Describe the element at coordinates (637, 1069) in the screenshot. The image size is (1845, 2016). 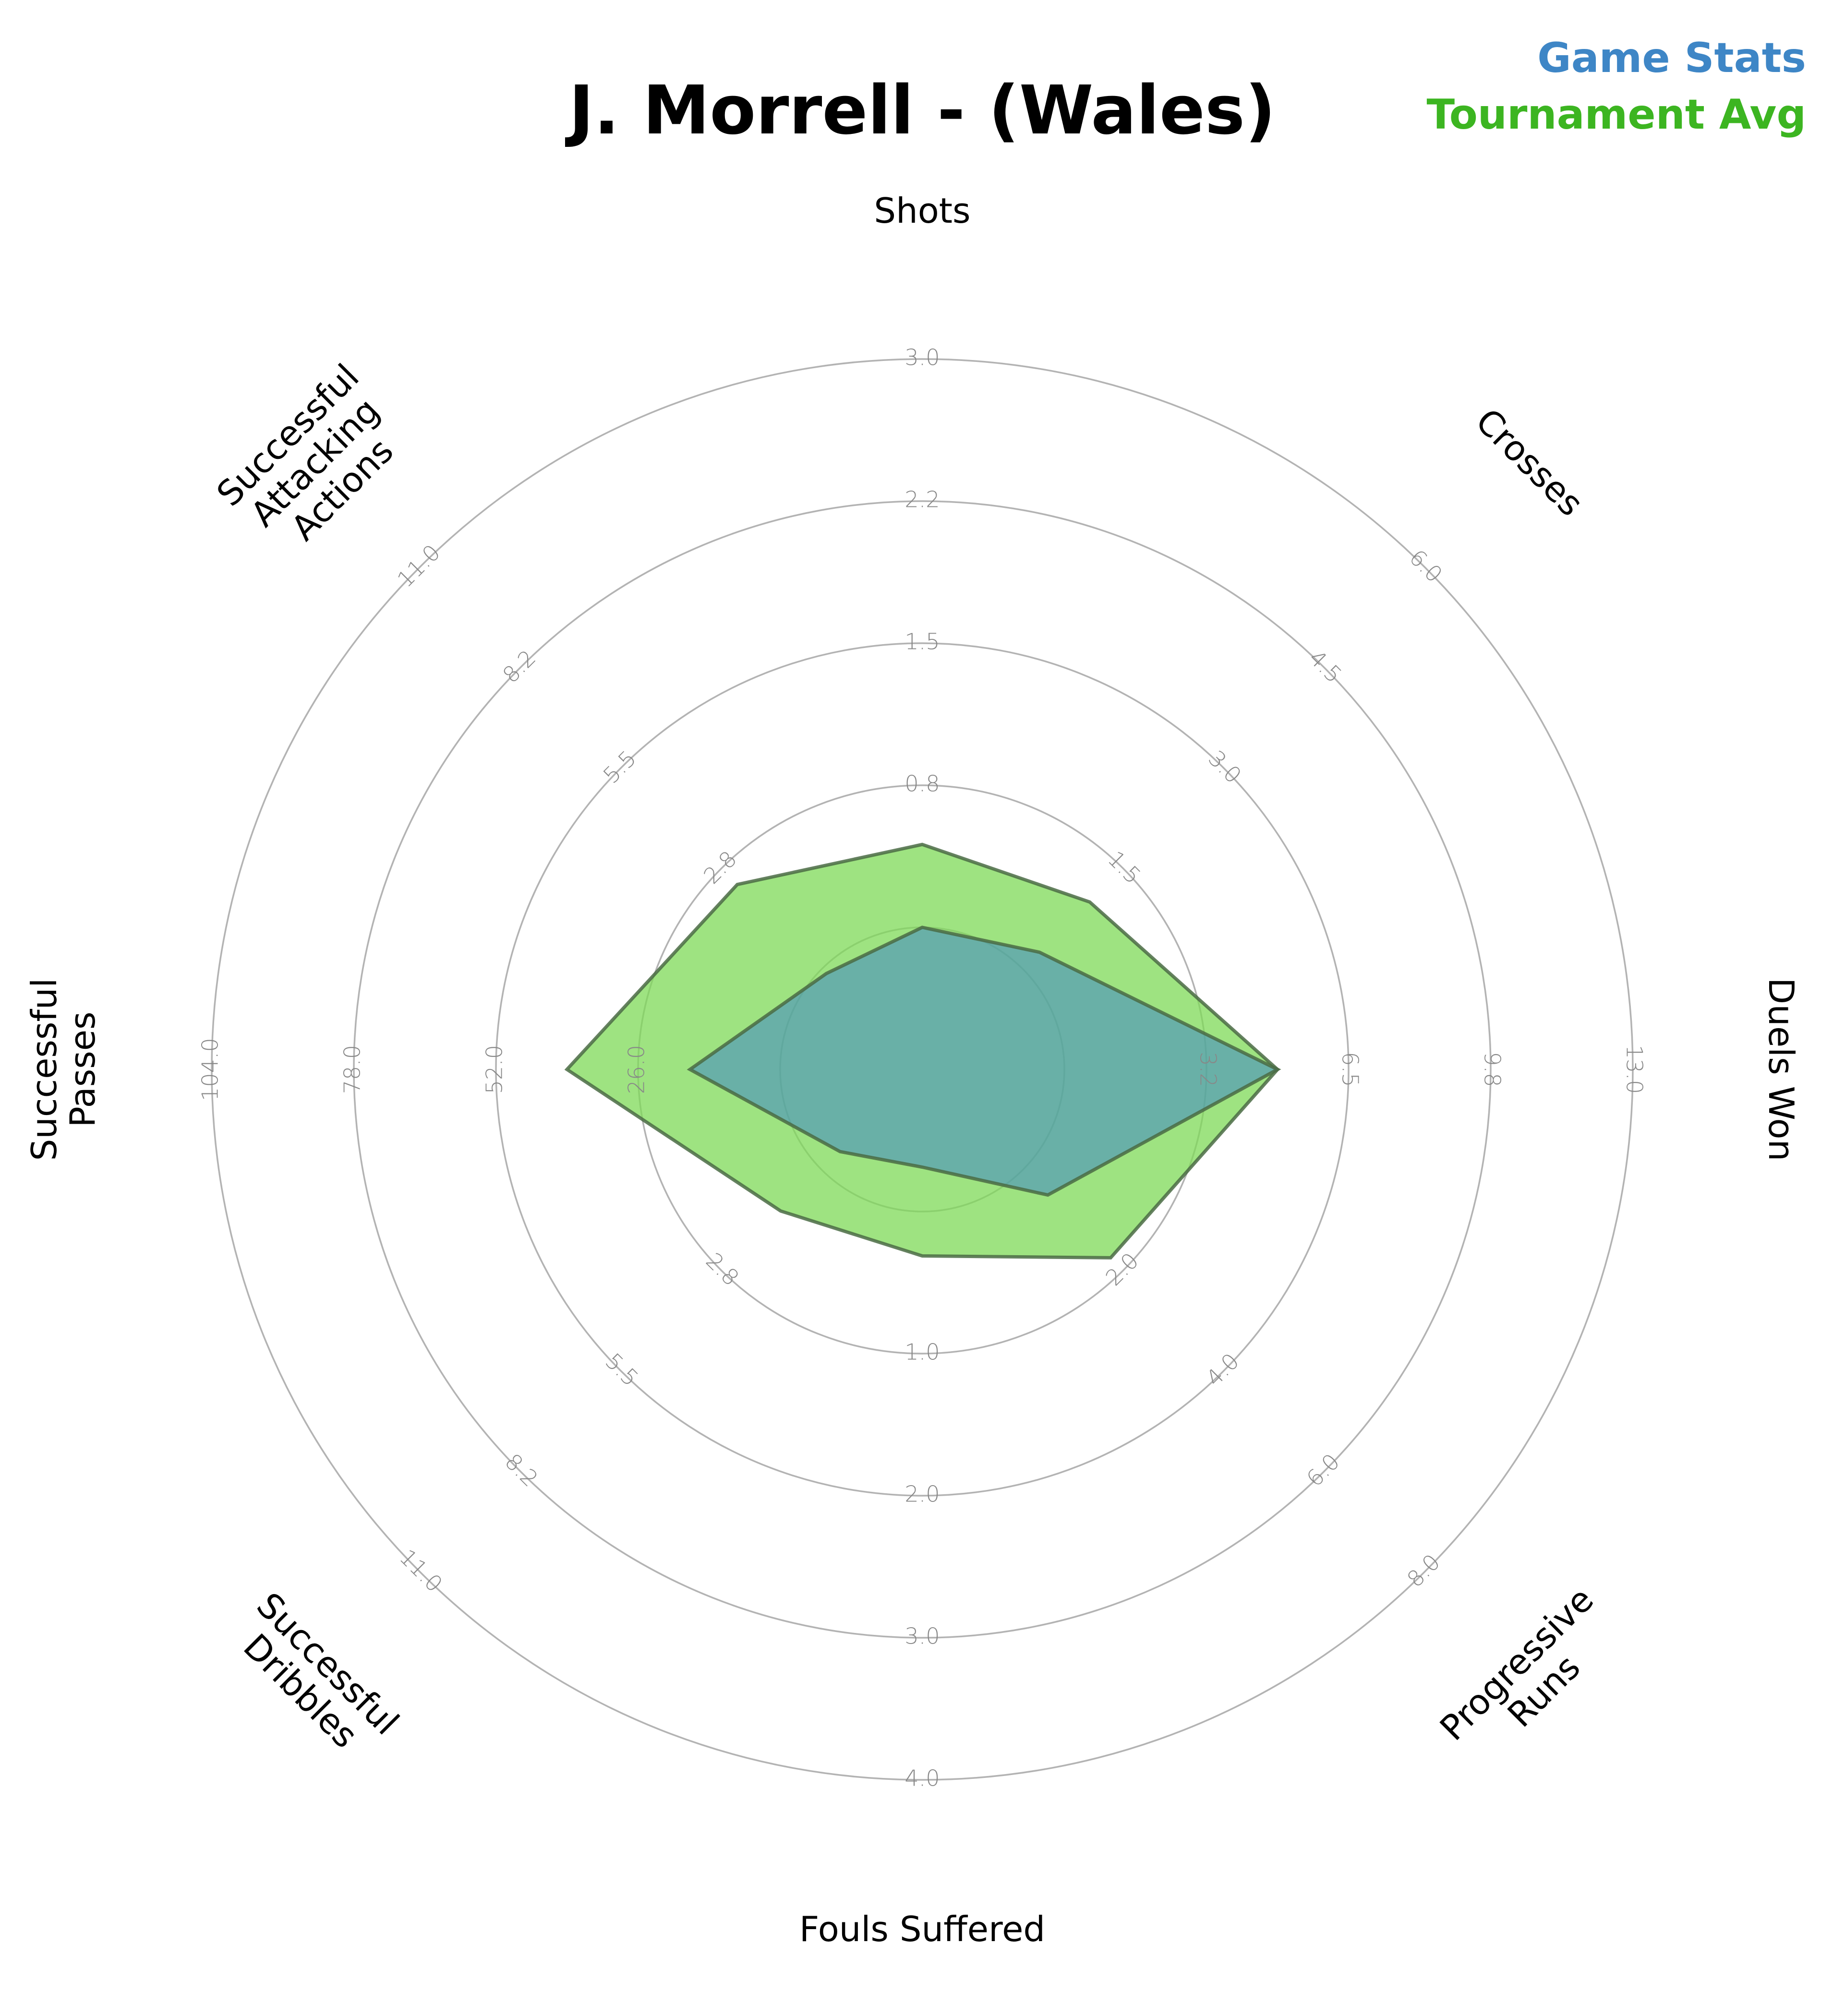
I see `tick-label: 26.0` at that location.